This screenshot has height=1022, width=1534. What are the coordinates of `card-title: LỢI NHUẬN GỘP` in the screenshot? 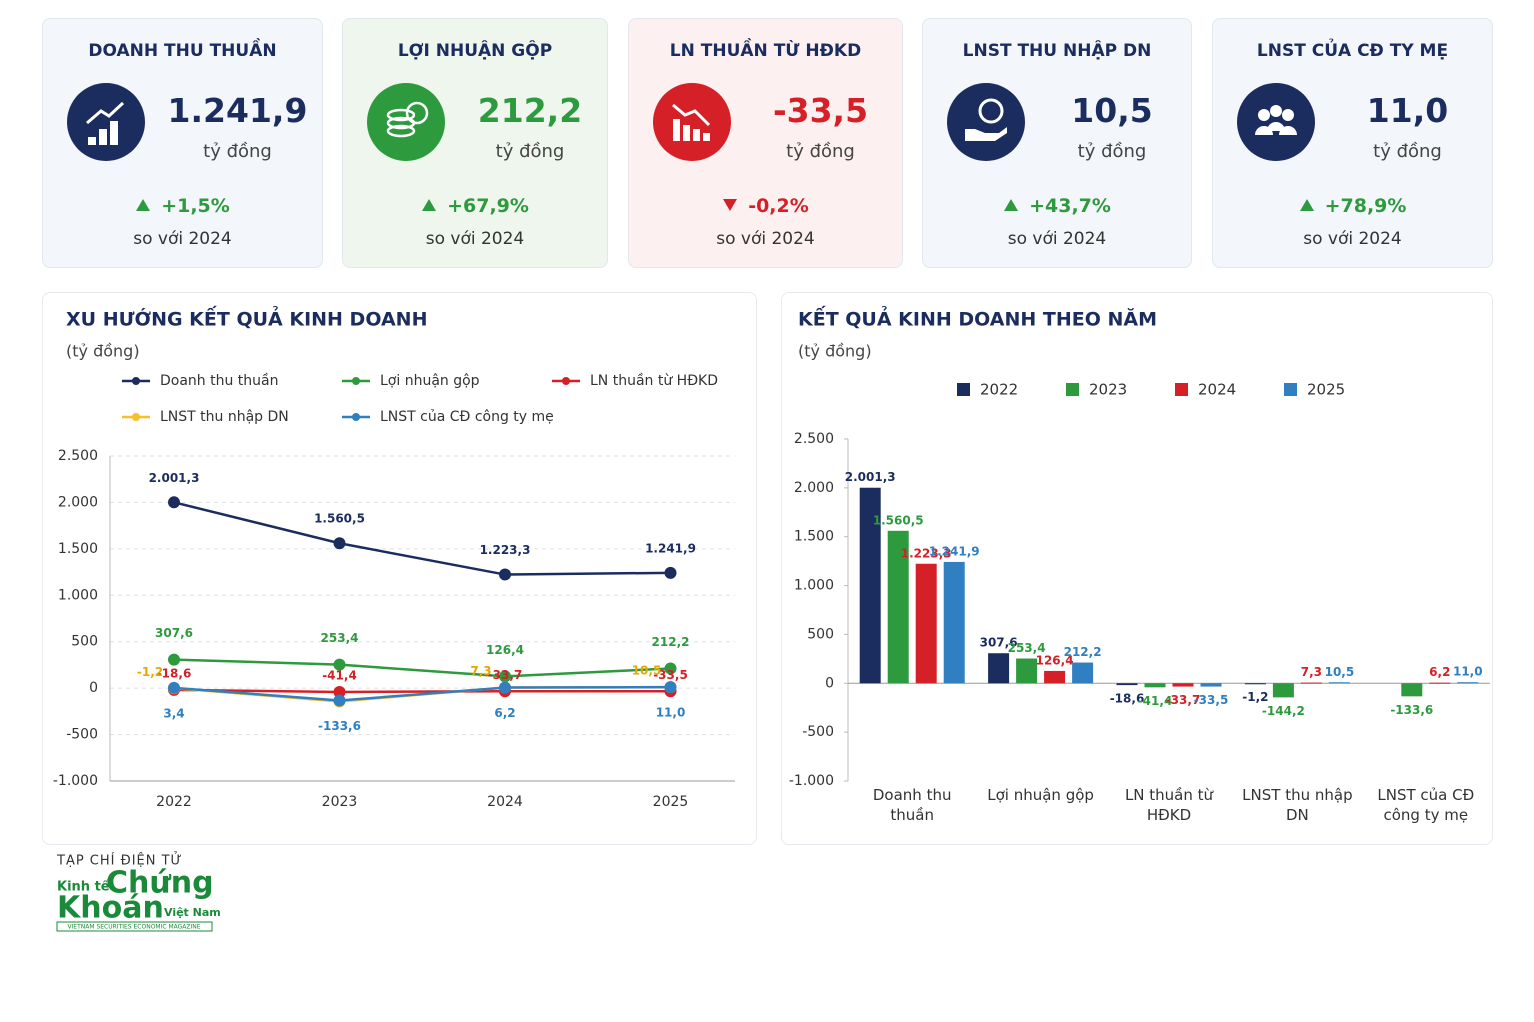 It's located at (475, 51).